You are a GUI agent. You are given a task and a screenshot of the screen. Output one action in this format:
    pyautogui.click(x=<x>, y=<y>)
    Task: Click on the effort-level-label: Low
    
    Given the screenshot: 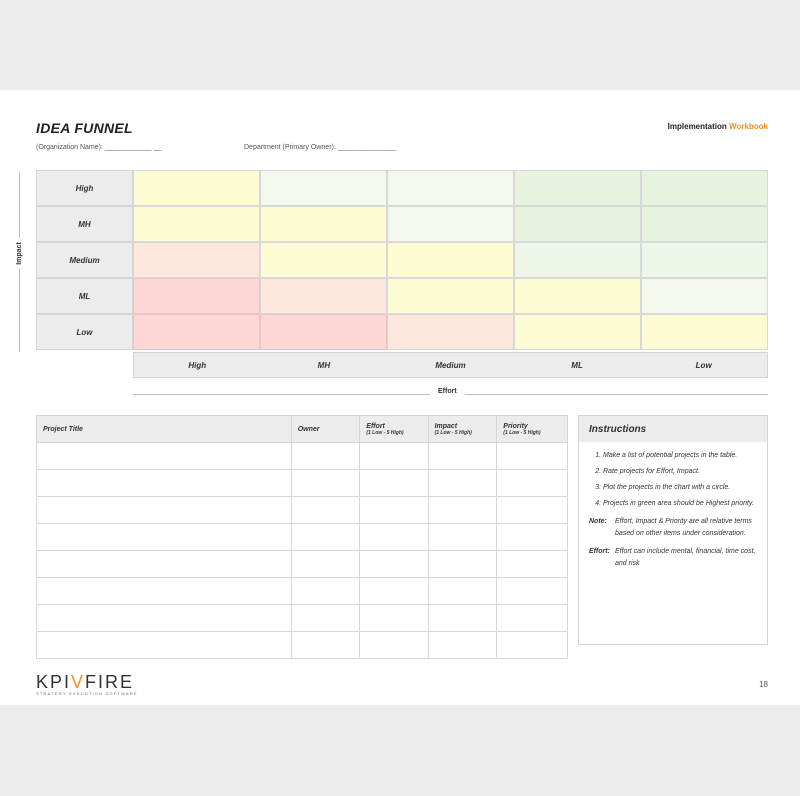 What is the action you would take?
    pyautogui.click(x=703, y=365)
    